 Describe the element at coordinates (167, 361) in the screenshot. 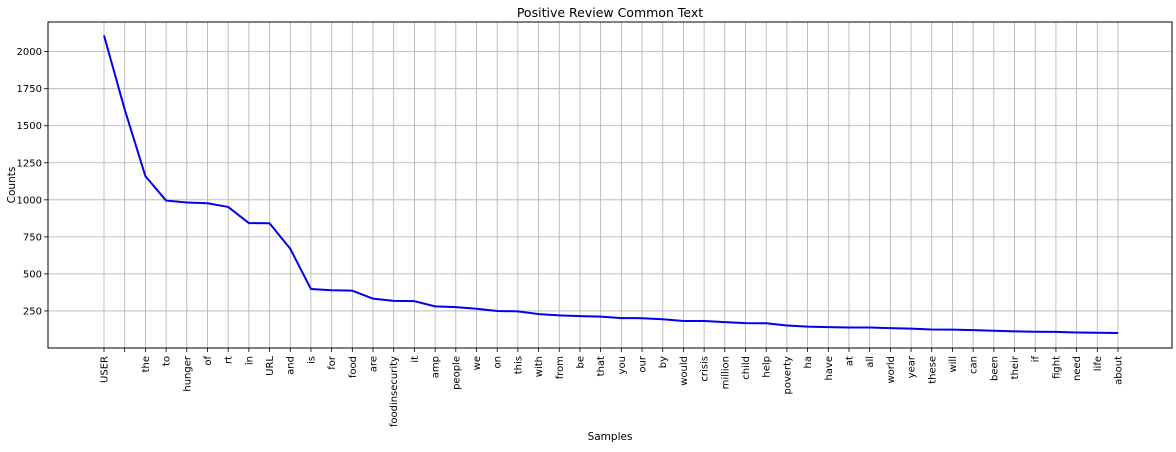

I see `x-tick-label: to` at that location.